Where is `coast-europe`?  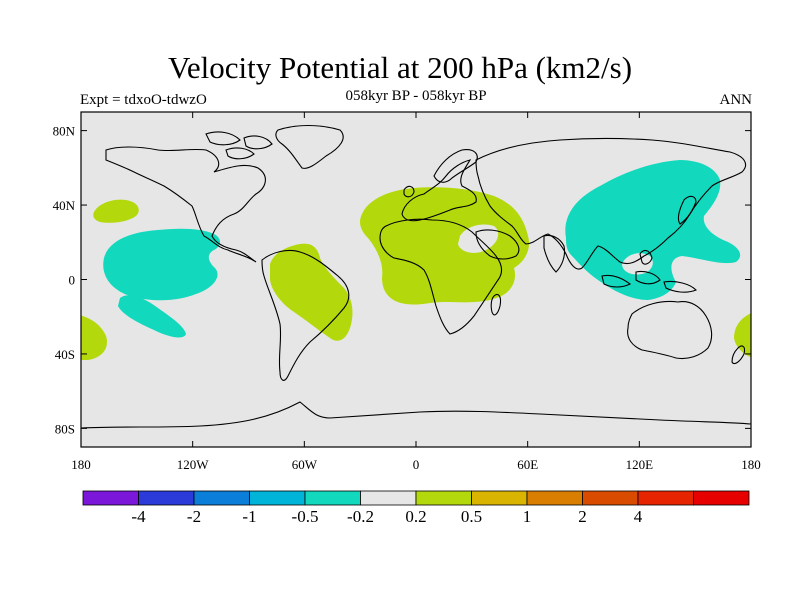 coast-europe is located at coordinates (439, 190).